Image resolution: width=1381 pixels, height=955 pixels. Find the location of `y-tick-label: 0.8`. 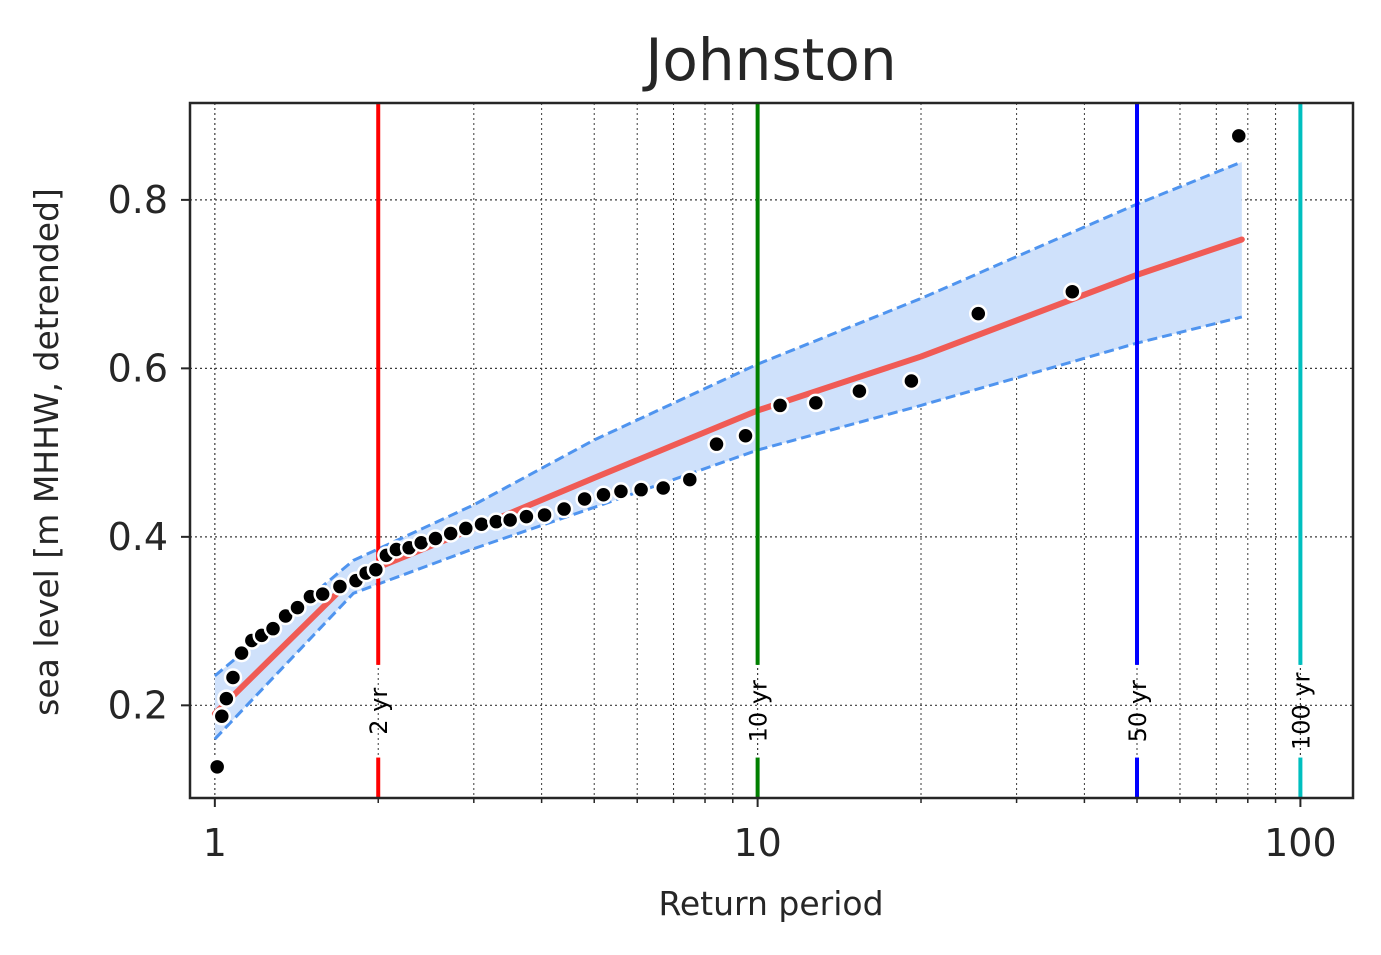

y-tick-label: 0.8 is located at coordinates (138, 200).